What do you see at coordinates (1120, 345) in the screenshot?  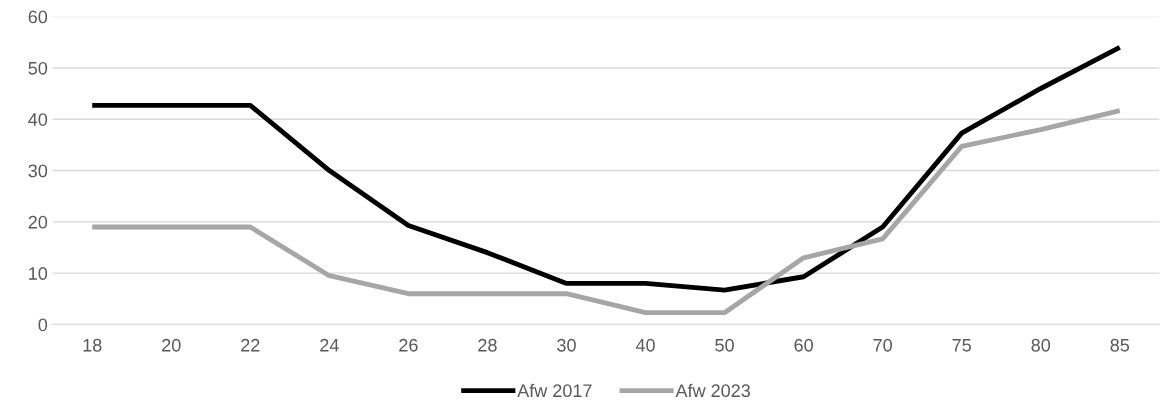 I see `x-tick-label: 85` at bounding box center [1120, 345].